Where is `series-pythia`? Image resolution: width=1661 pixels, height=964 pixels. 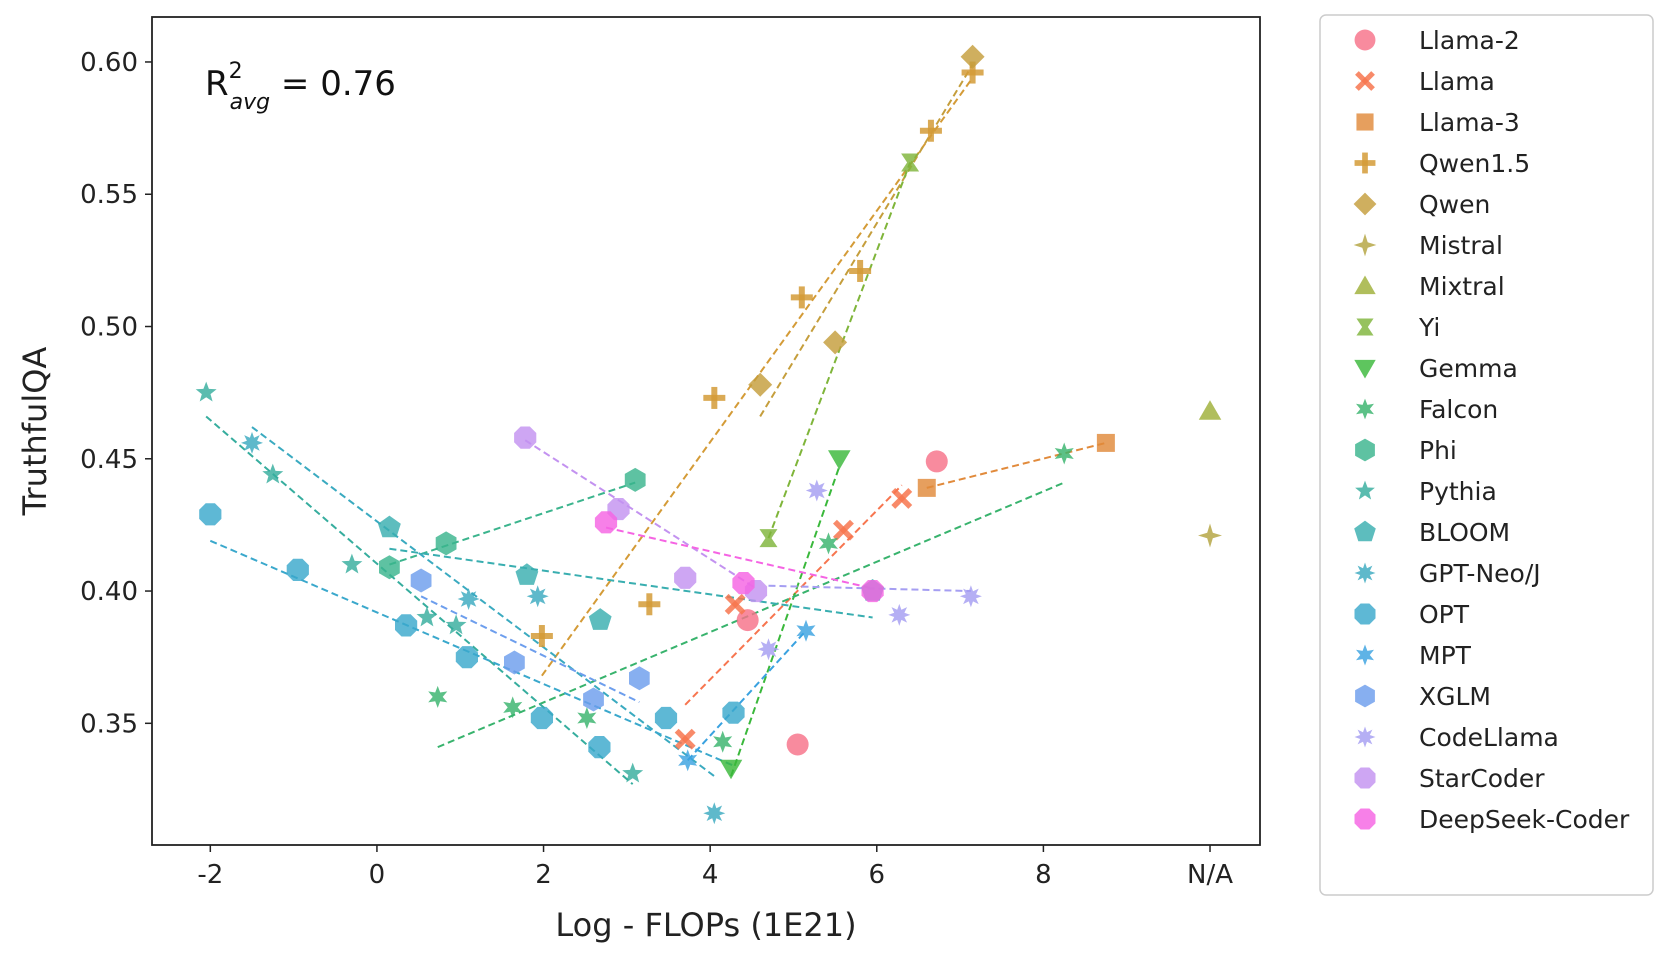 series-pythia is located at coordinates (419, 582).